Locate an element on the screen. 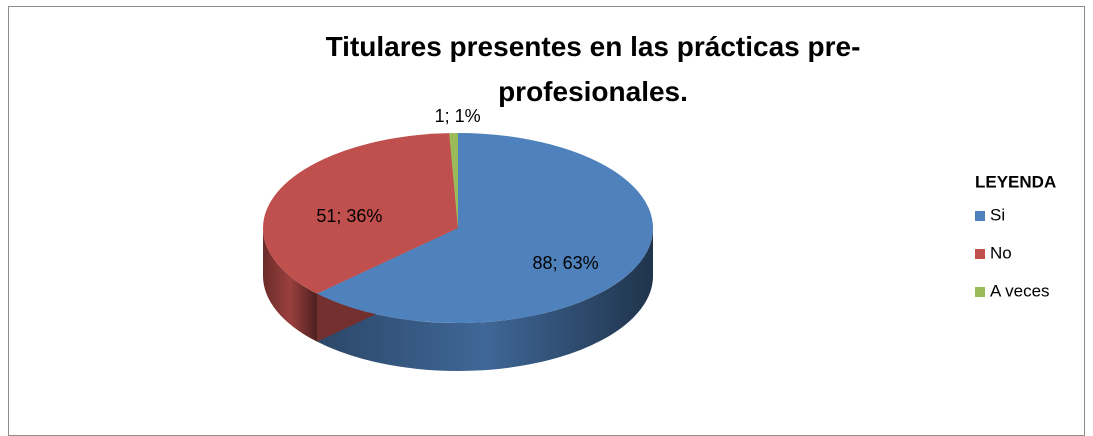 This screenshot has width=1093, height=436. legend-label: A veces is located at coordinates (1020, 290).